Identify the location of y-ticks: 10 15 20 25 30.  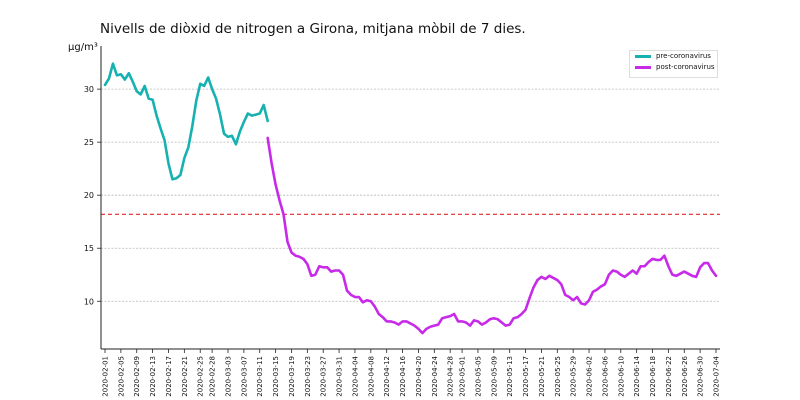
(92, 195).